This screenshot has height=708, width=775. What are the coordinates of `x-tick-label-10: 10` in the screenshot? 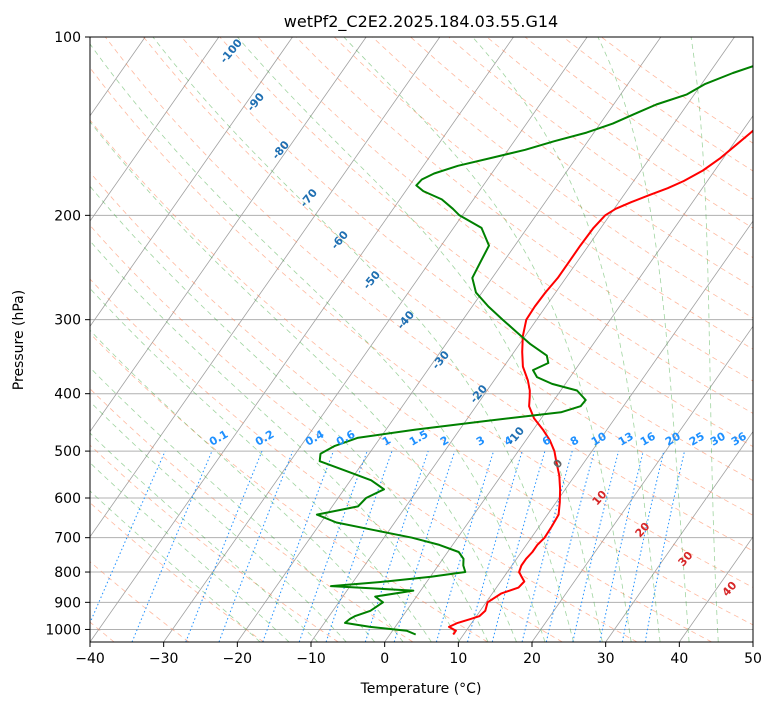 It's located at (458, 659).